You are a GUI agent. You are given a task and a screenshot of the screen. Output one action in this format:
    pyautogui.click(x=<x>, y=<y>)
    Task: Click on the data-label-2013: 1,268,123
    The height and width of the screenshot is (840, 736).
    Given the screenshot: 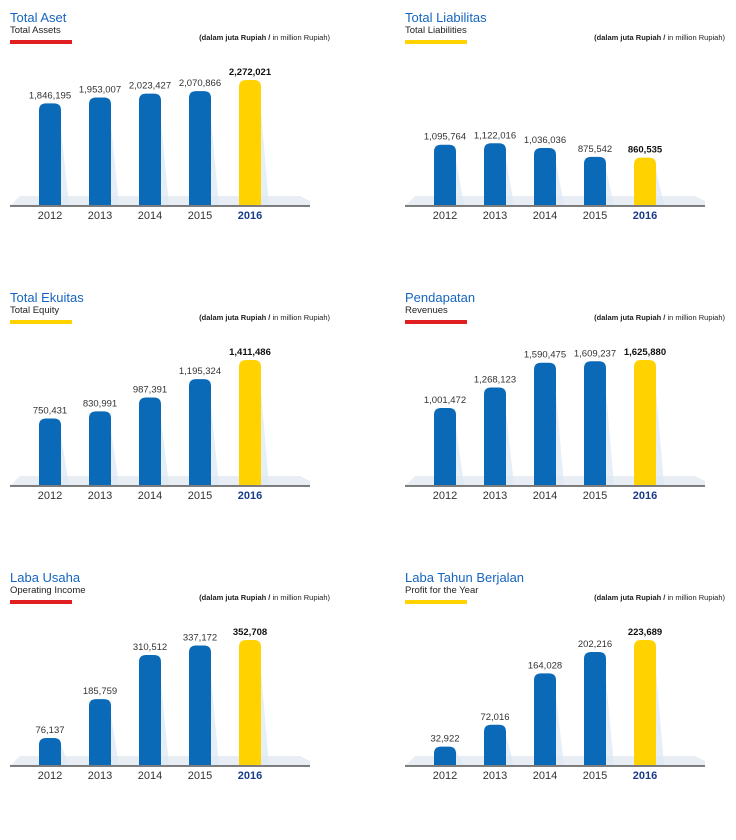 What is the action you would take?
    pyautogui.click(x=495, y=380)
    